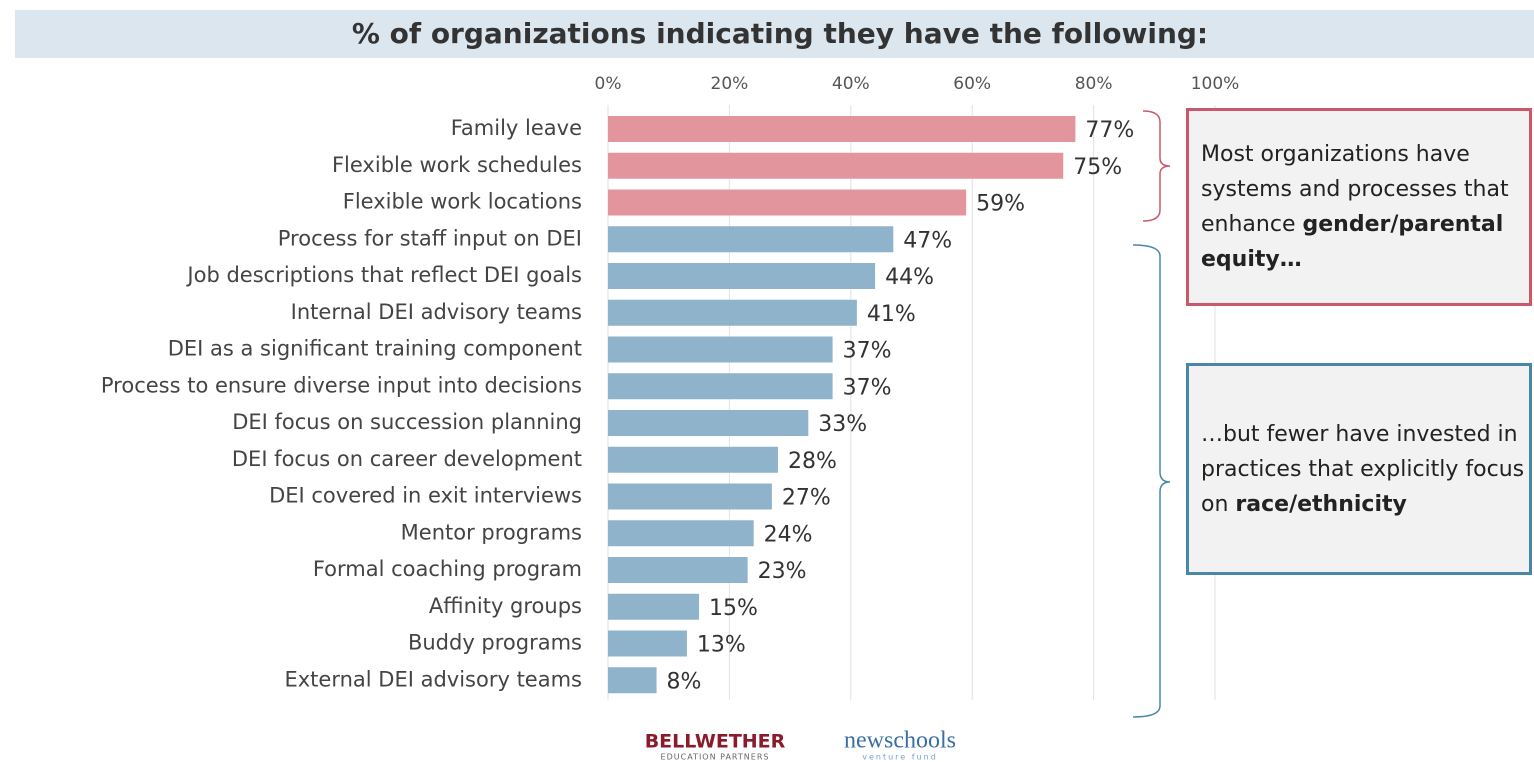  Describe the element at coordinates (430, 238) in the screenshot. I see `y-tick-label: Process for staff input on DEI` at that location.